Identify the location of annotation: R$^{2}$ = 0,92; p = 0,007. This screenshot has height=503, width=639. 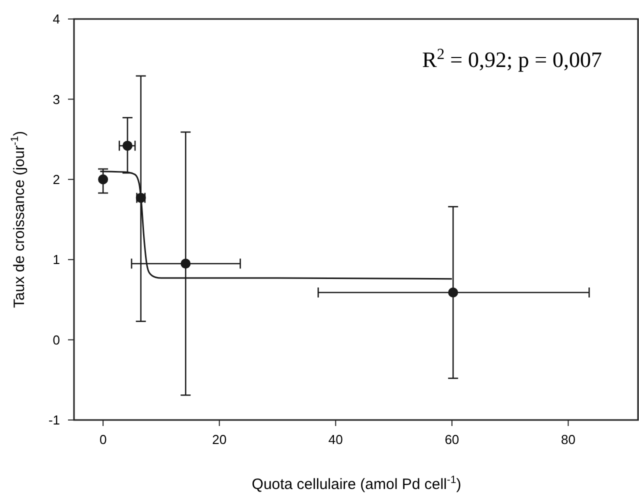
(512, 59).